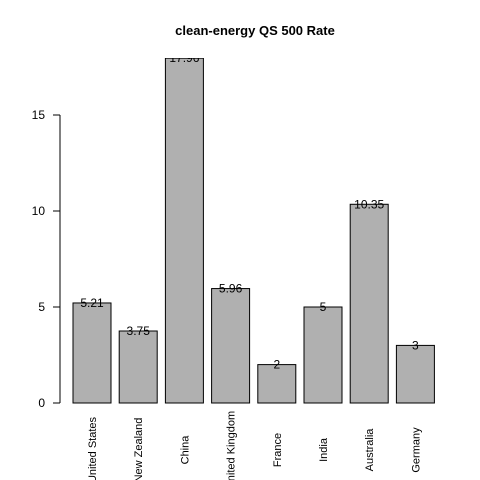 The width and height of the screenshot is (480, 480). Describe the element at coordinates (370, 450) in the screenshot. I see `category-label: Australia` at that location.